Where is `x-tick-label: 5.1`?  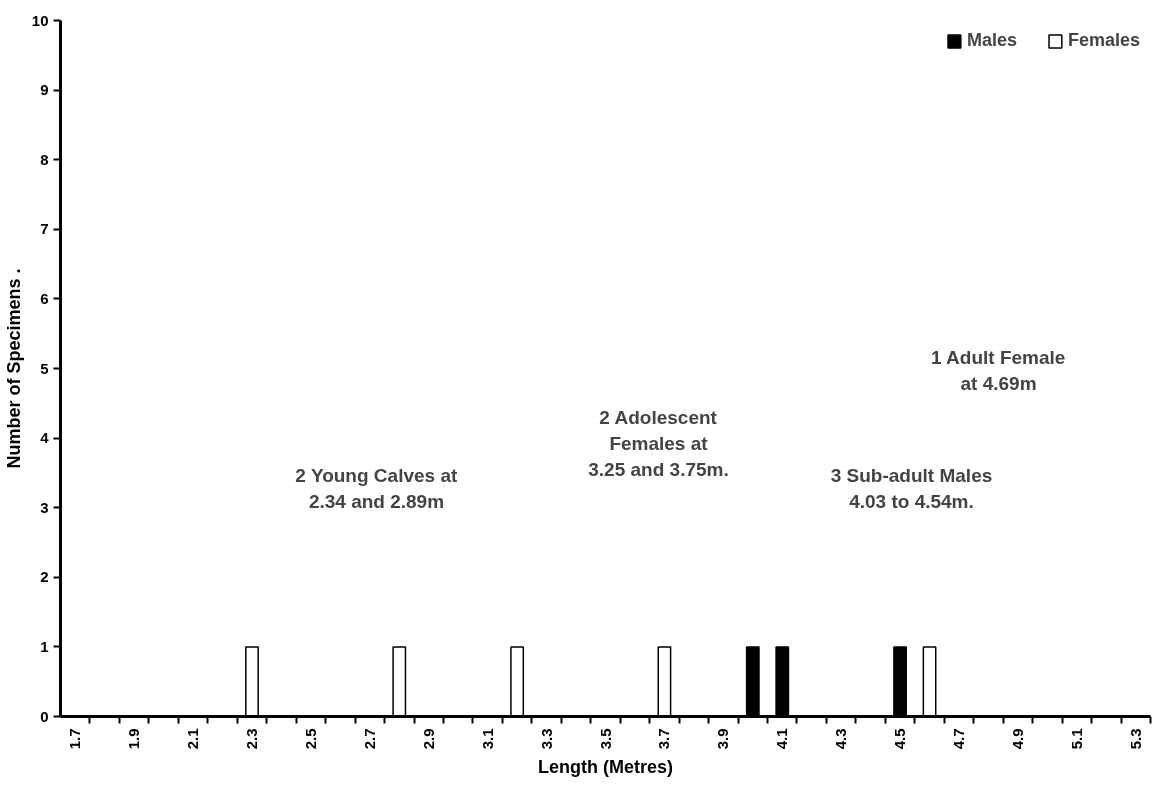 x-tick-label: 5.1 is located at coordinates (1076, 739).